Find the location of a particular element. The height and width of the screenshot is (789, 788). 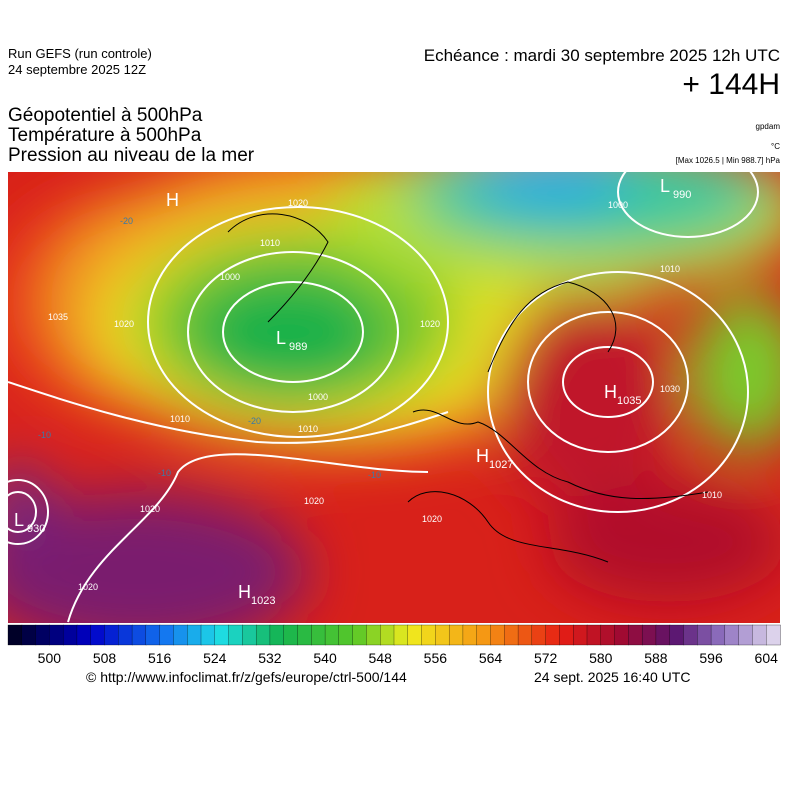

center-value: 989 is located at coordinates (298, 347).